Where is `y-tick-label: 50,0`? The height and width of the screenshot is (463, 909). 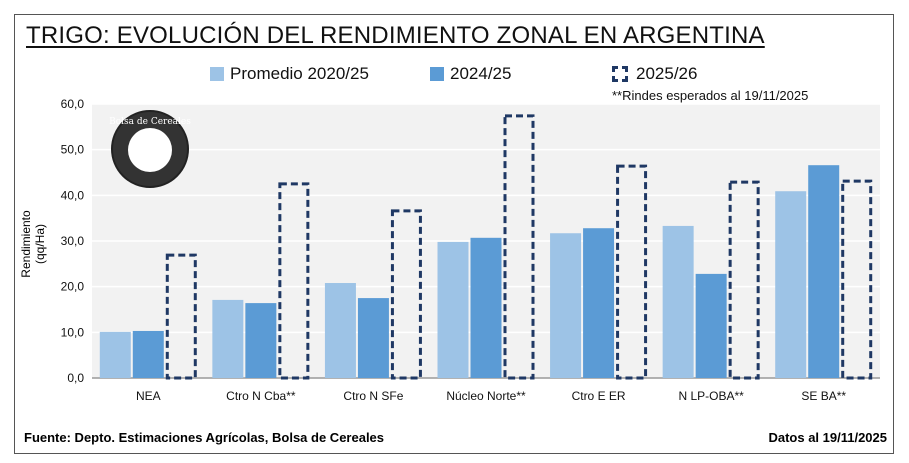
y-tick-label: 50,0 is located at coordinates (73, 150).